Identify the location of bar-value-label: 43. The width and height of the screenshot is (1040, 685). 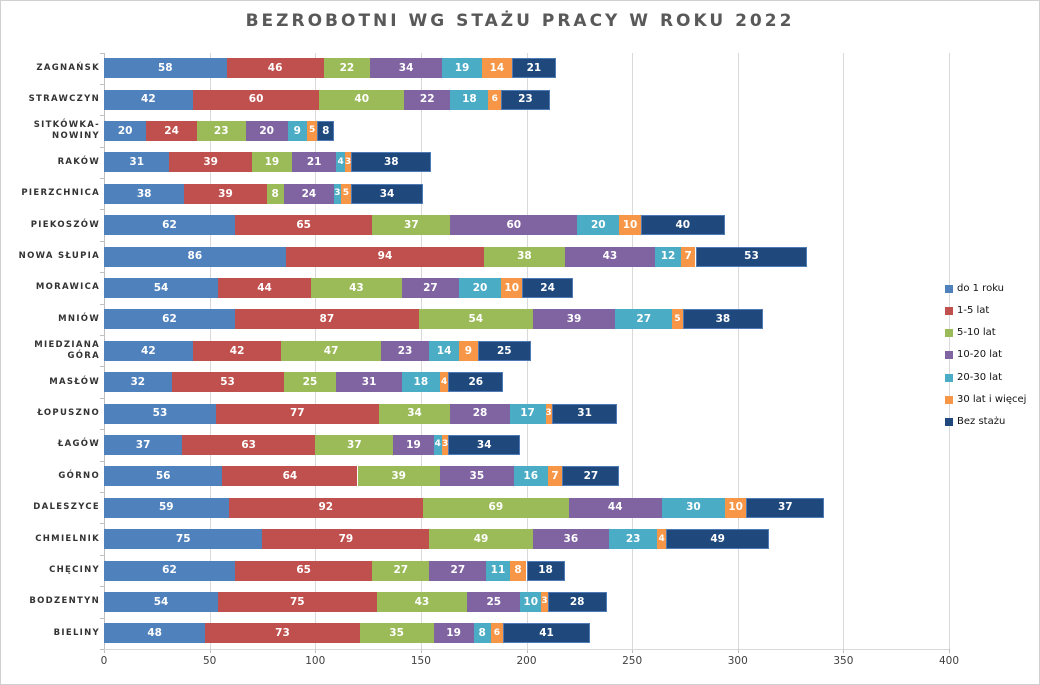
(610, 256).